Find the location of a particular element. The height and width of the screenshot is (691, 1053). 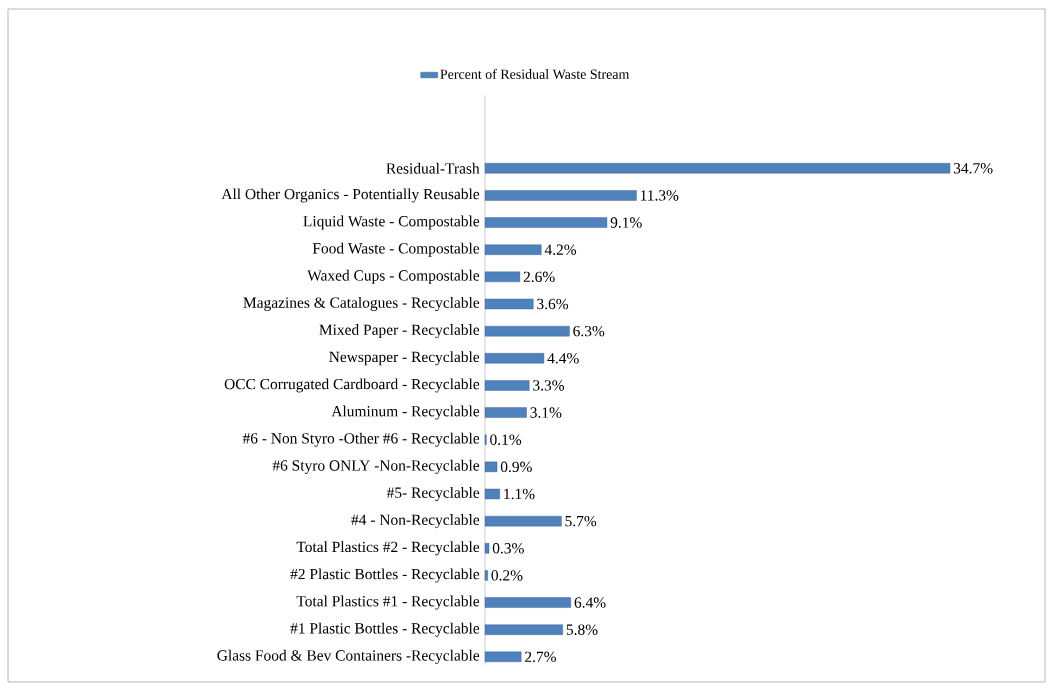

data-label: 1.1% is located at coordinates (519, 494).